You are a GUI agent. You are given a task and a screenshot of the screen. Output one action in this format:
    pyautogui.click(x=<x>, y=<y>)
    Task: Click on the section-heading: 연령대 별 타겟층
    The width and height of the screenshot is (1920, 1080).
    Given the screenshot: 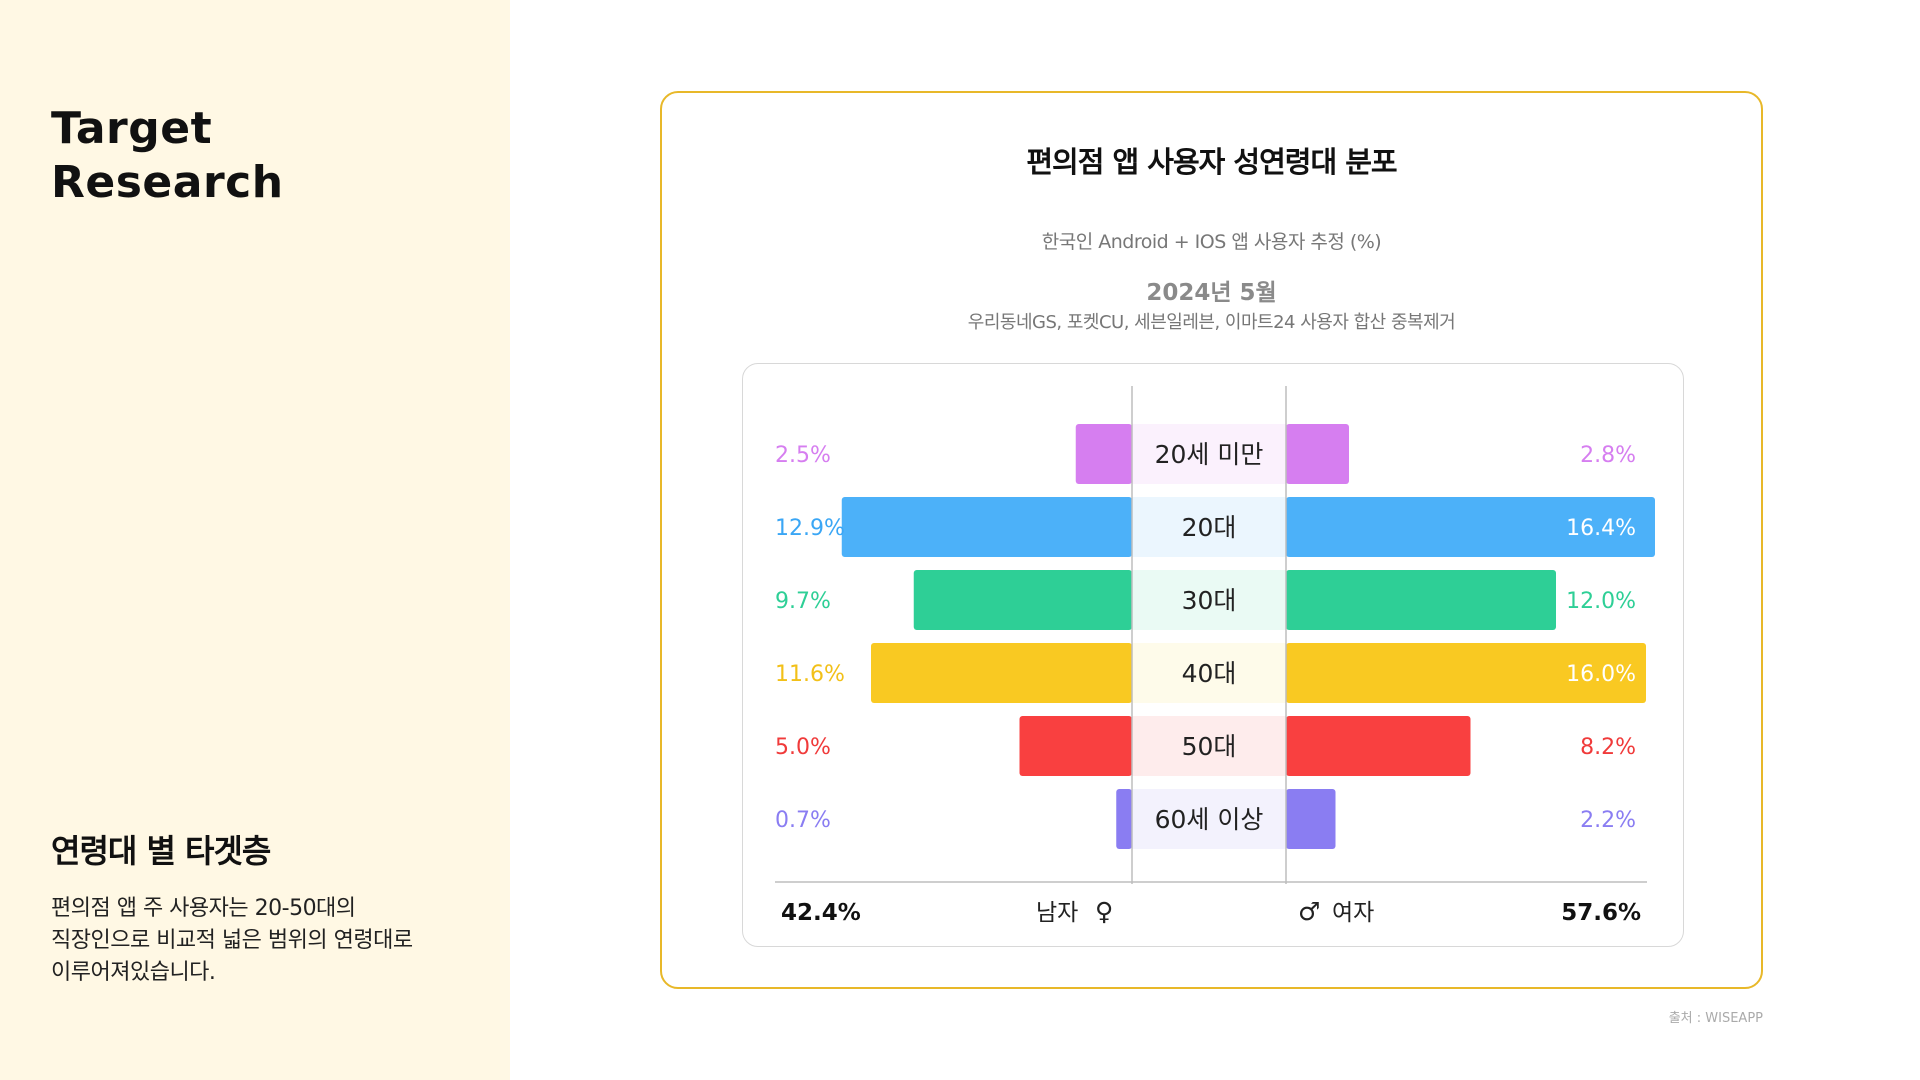 What is the action you would take?
    pyautogui.click(x=161, y=851)
    